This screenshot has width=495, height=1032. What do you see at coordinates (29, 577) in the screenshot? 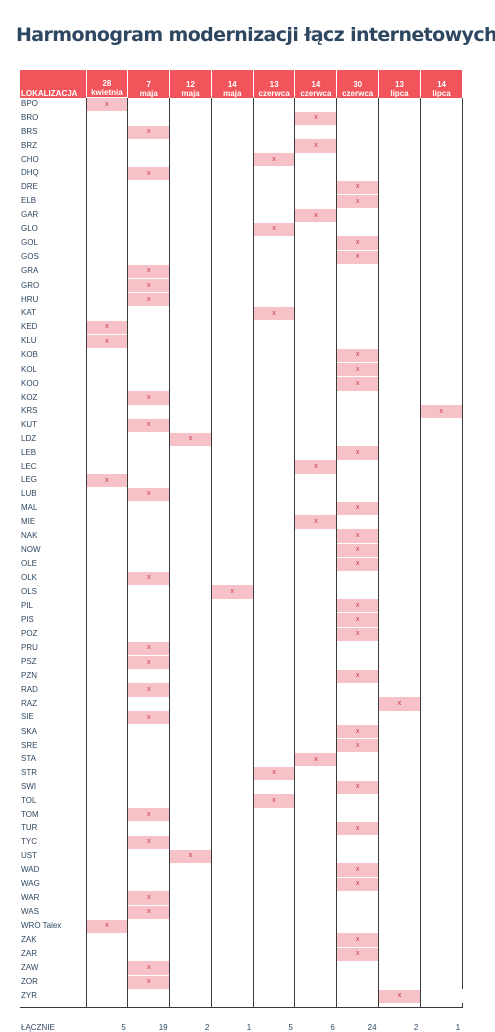
I see `location-name: OLK` at bounding box center [29, 577].